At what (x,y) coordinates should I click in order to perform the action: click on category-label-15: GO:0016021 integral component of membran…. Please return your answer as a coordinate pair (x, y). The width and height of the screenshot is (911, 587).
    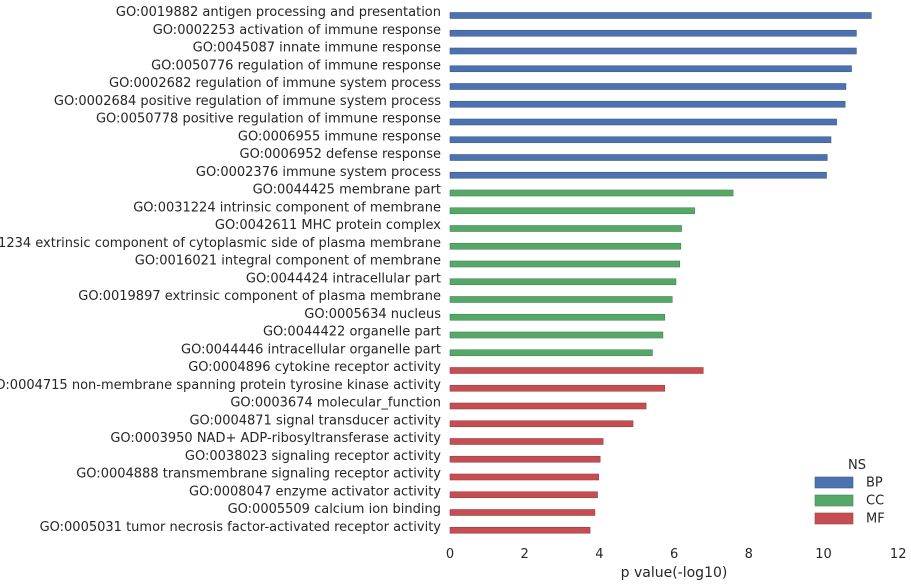
    Looking at the image, I should click on (288, 261).